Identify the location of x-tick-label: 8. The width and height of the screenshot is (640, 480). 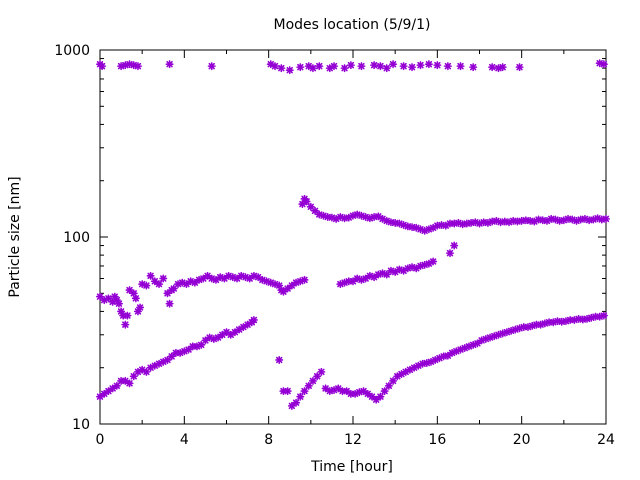
(268, 440).